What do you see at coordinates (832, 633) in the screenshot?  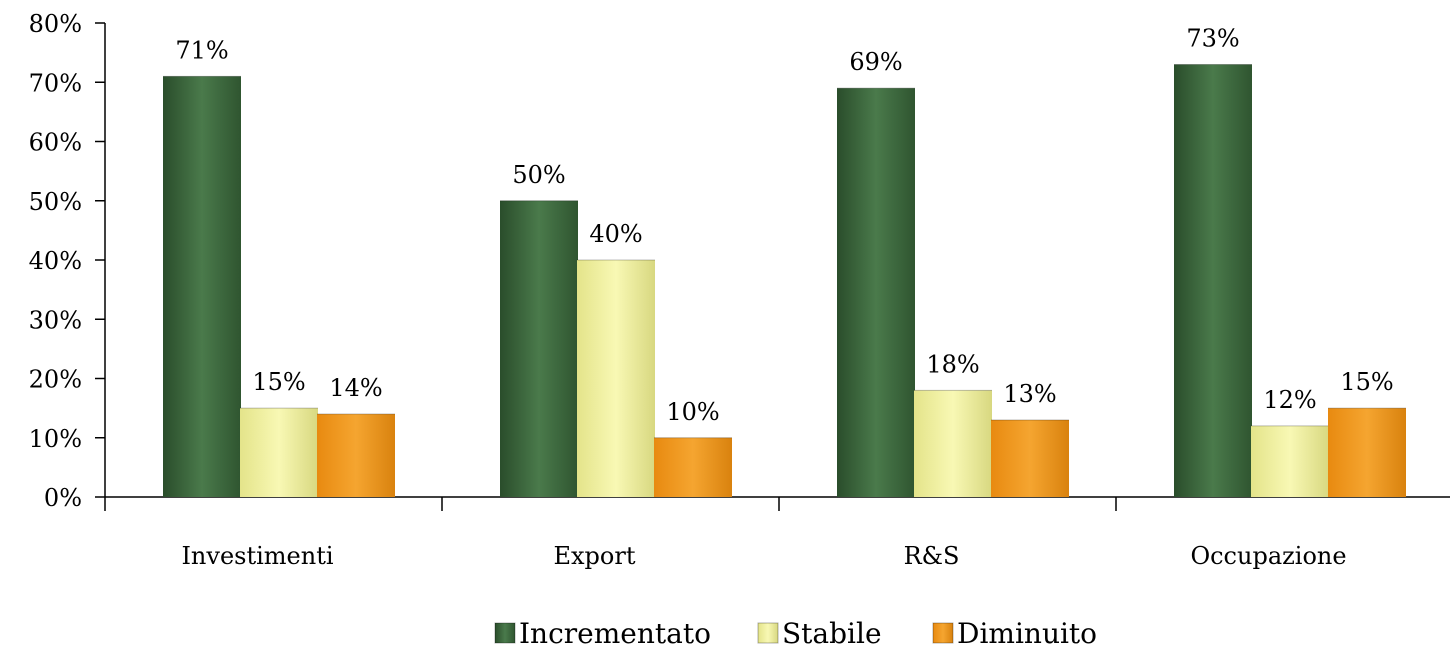 I see `legend-label-stabile: Stabile` at bounding box center [832, 633].